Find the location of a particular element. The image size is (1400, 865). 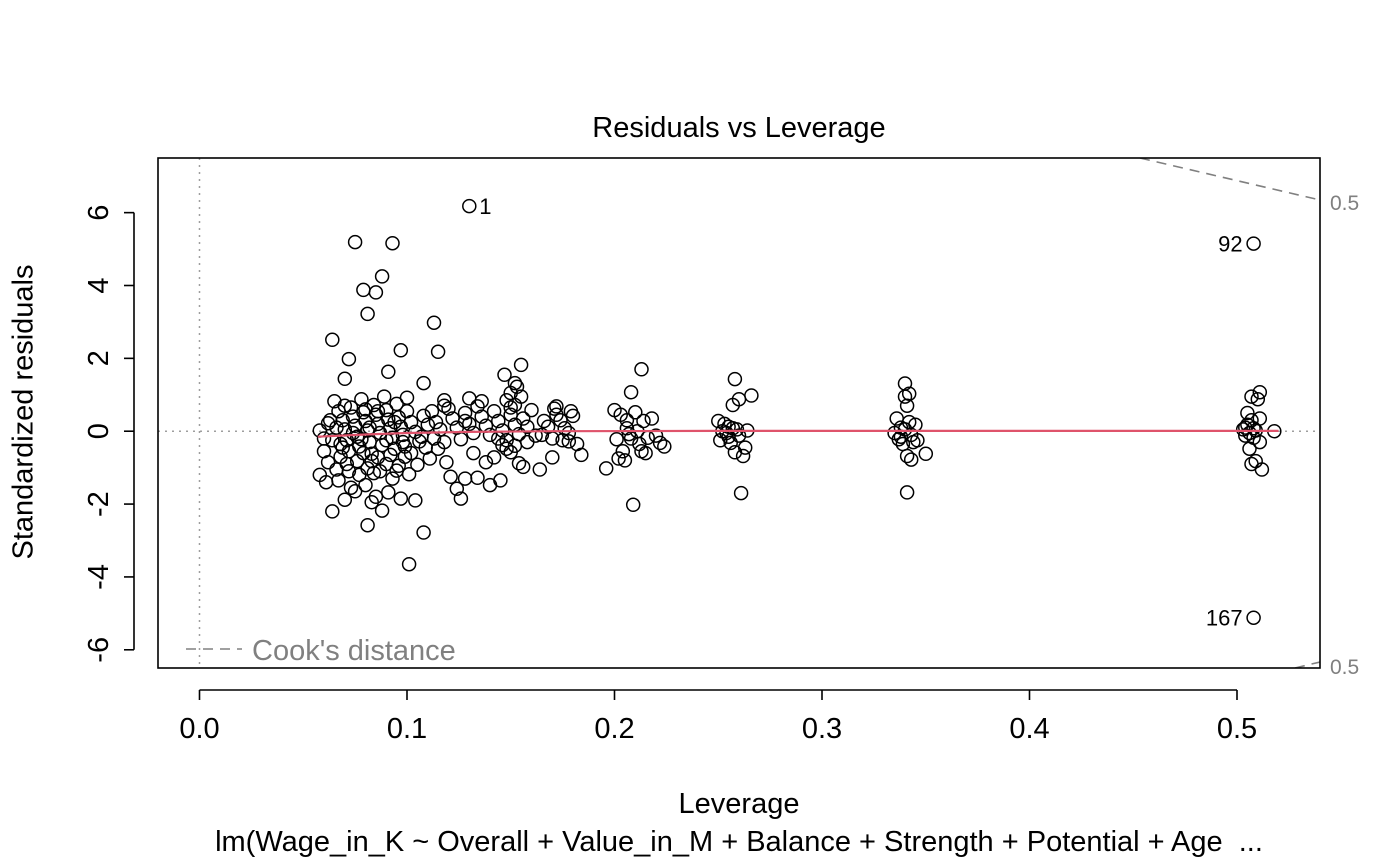

y-tick-label: -6 is located at coordinates (99, 650).